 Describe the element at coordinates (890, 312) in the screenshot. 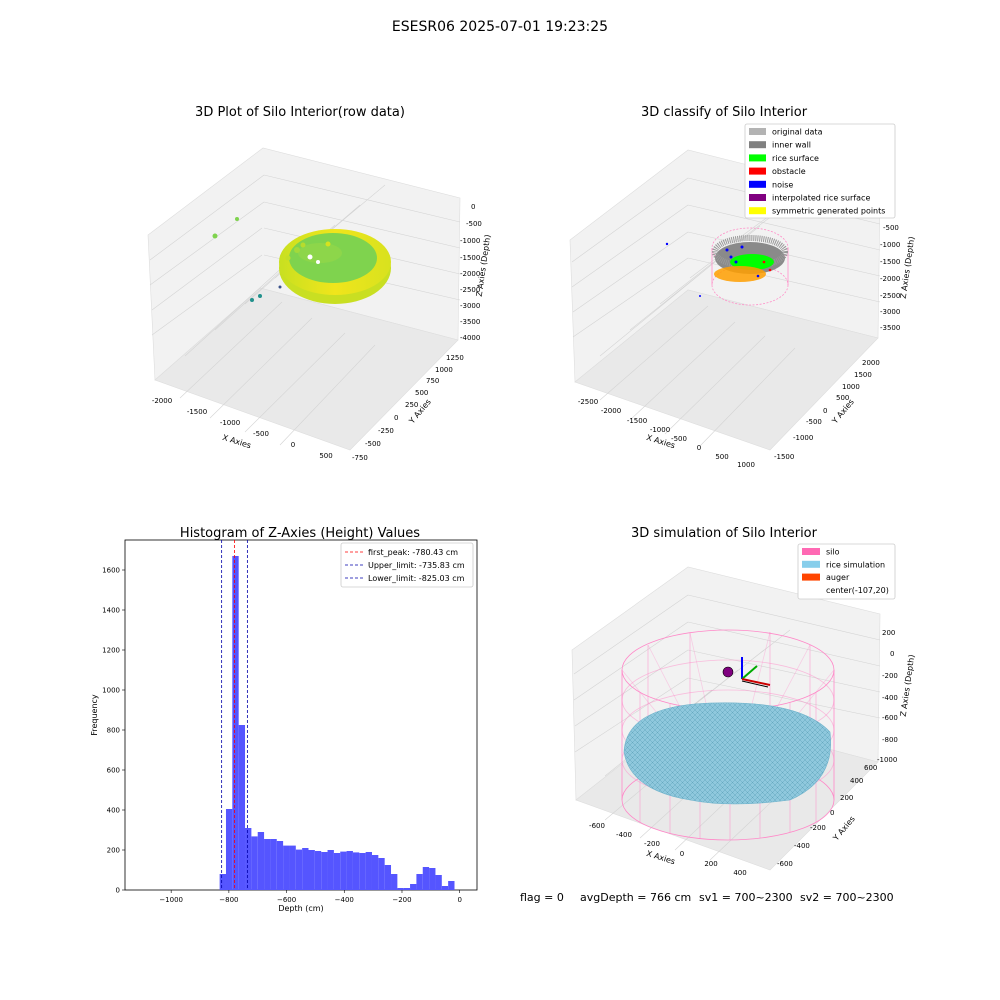

I see `classify-z-tick: -3000` at that location.